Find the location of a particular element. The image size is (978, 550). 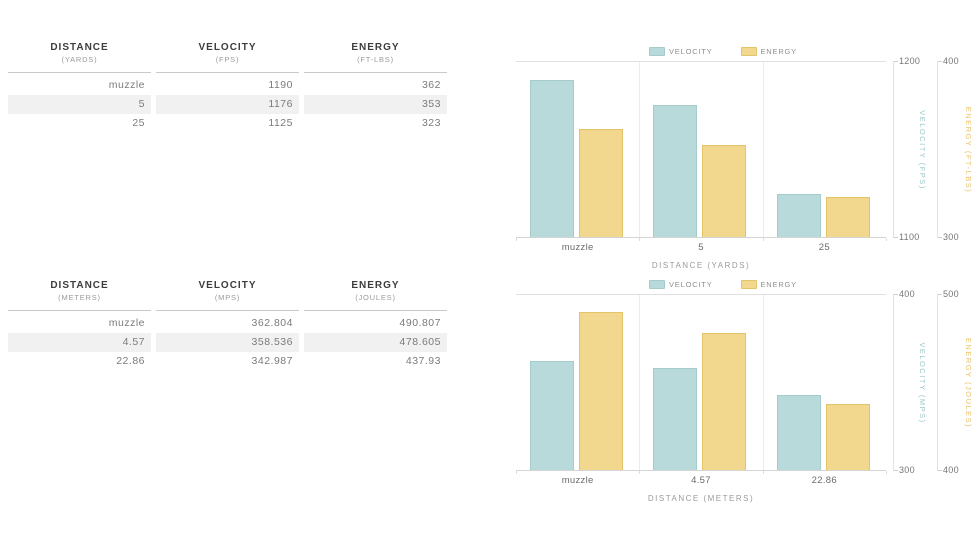

x-axis-title: DISTANCE (METERS) is located at coordinates (701, 498).